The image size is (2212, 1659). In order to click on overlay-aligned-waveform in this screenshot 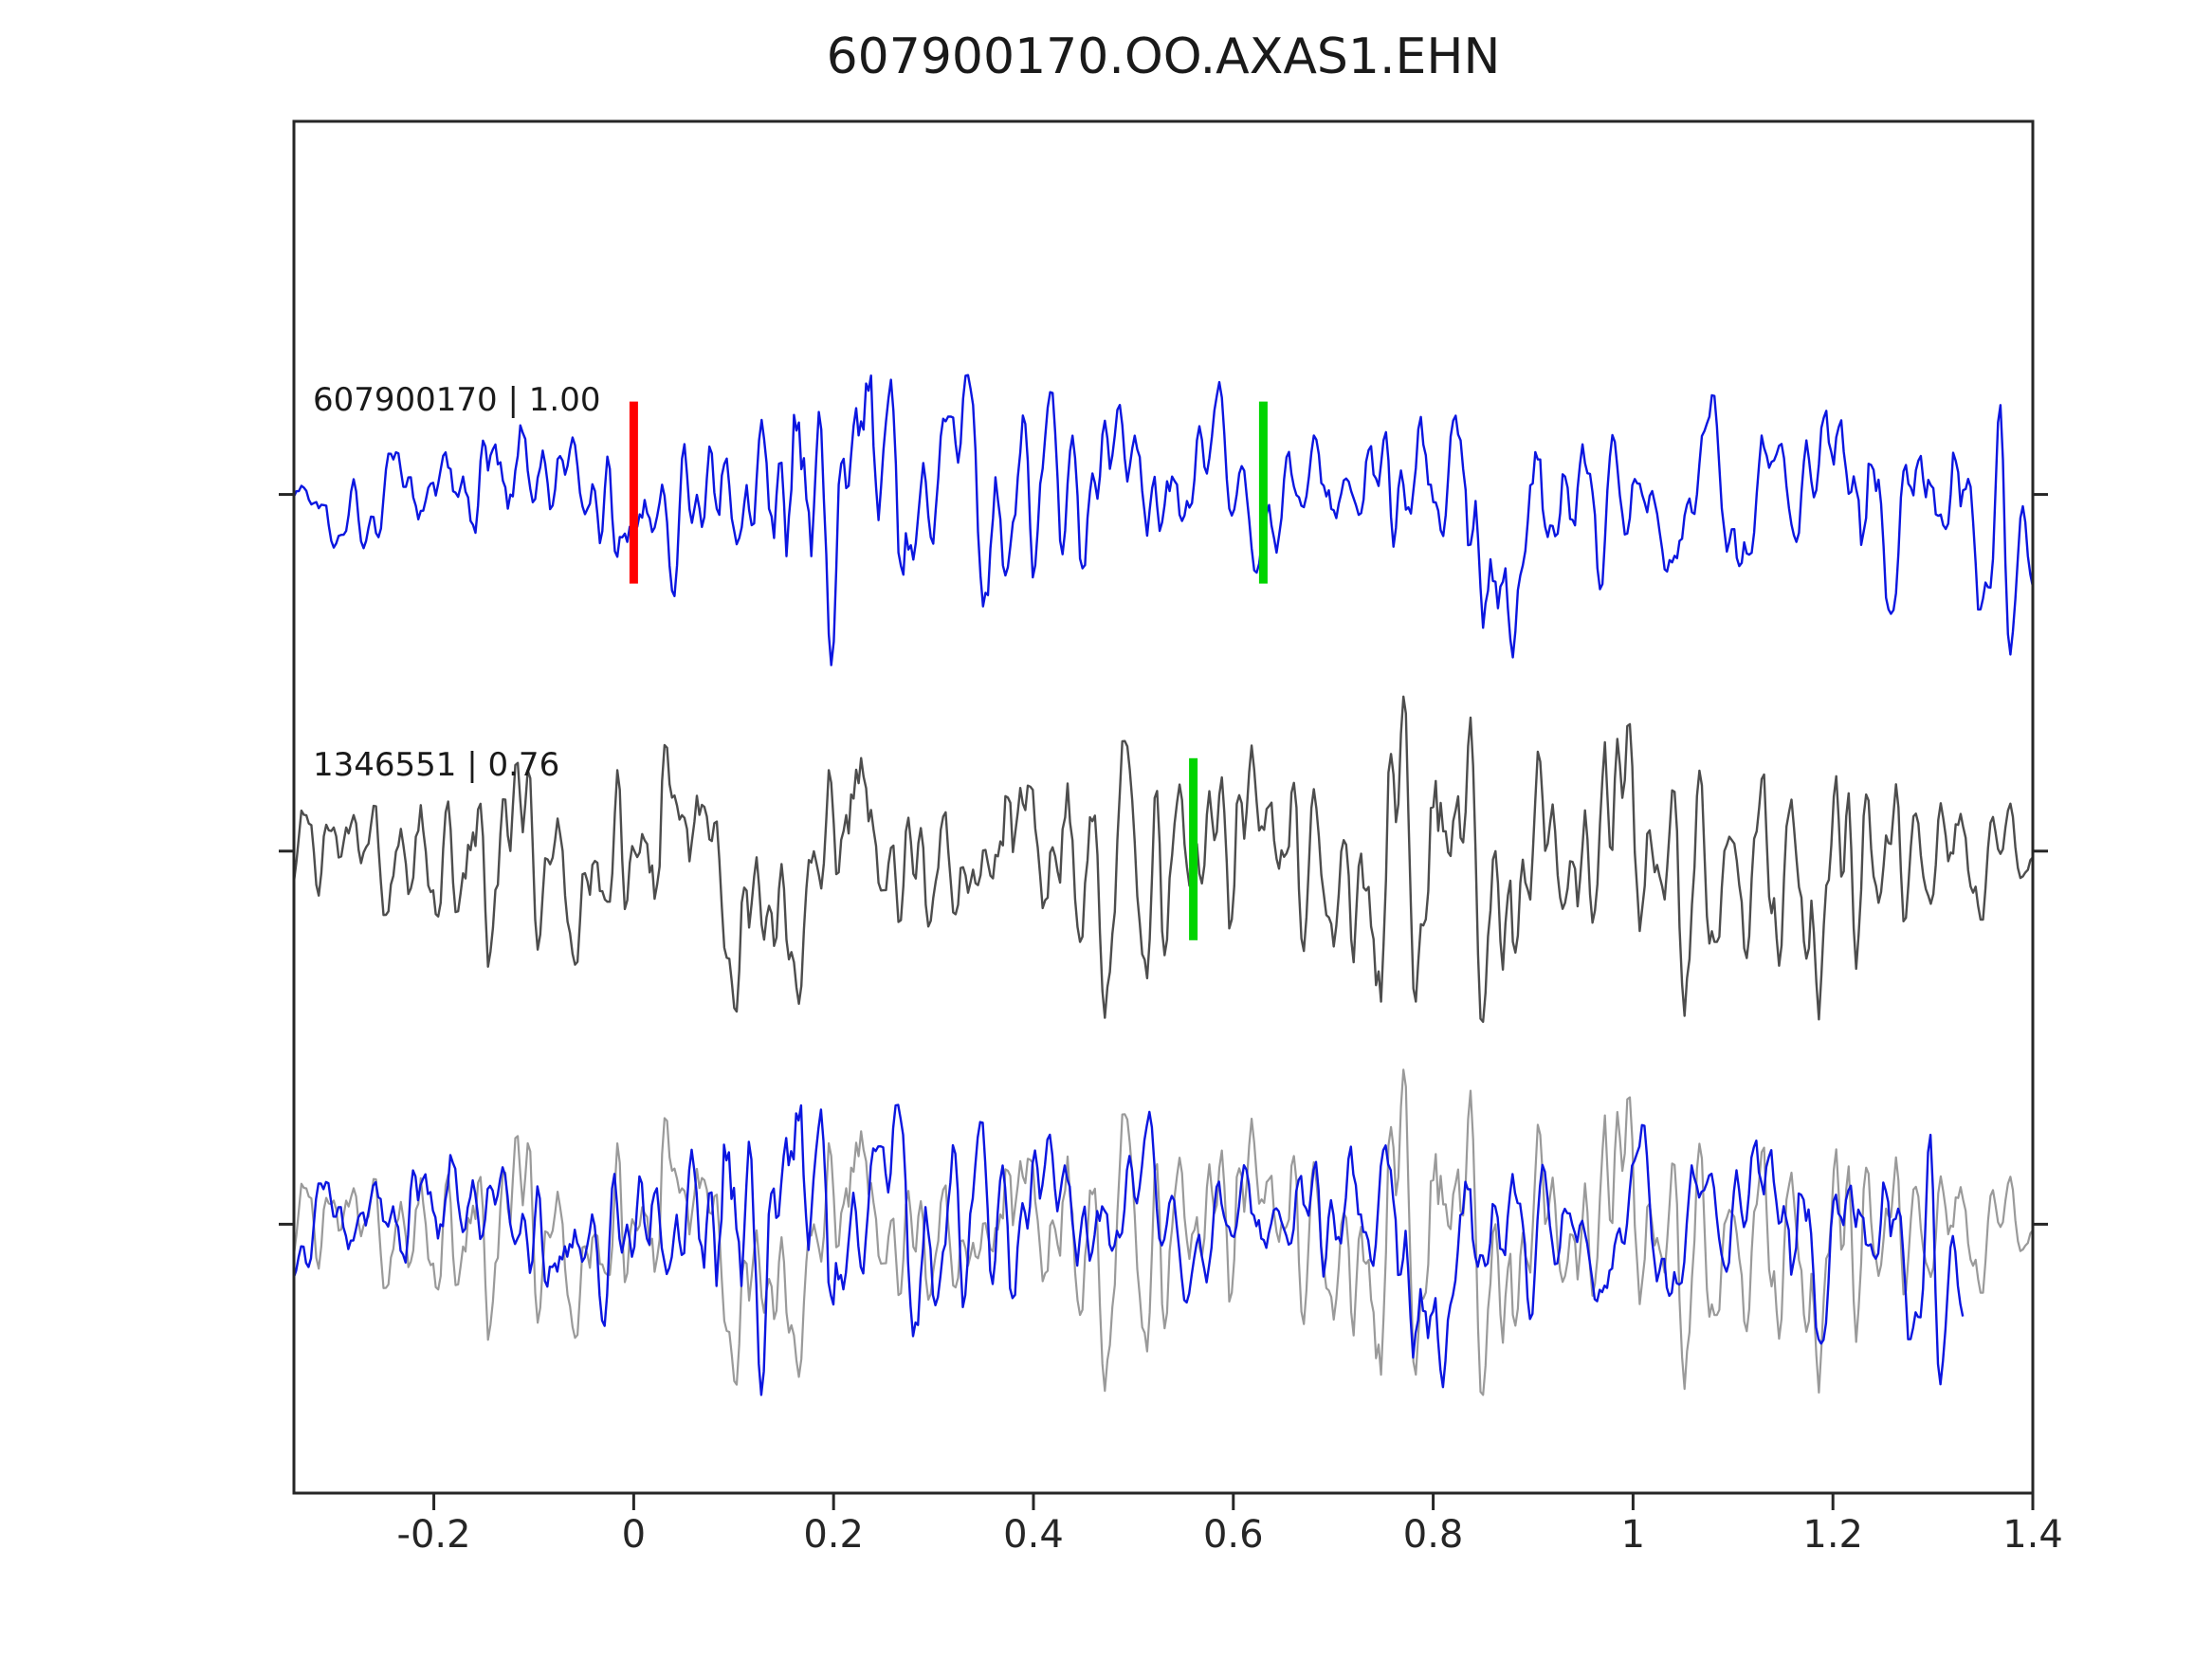, I will do `click(1129, 1249)`.